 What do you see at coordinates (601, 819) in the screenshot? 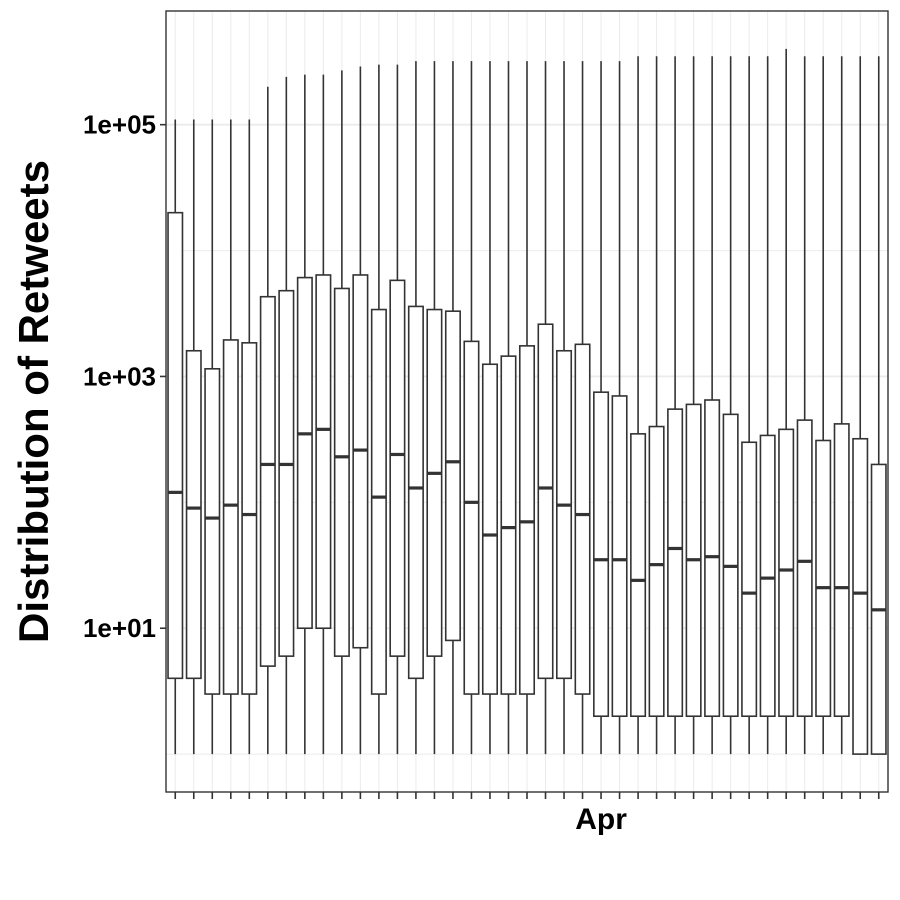
I see `x-tick-label: Apr` at bounding box center [601, 819].